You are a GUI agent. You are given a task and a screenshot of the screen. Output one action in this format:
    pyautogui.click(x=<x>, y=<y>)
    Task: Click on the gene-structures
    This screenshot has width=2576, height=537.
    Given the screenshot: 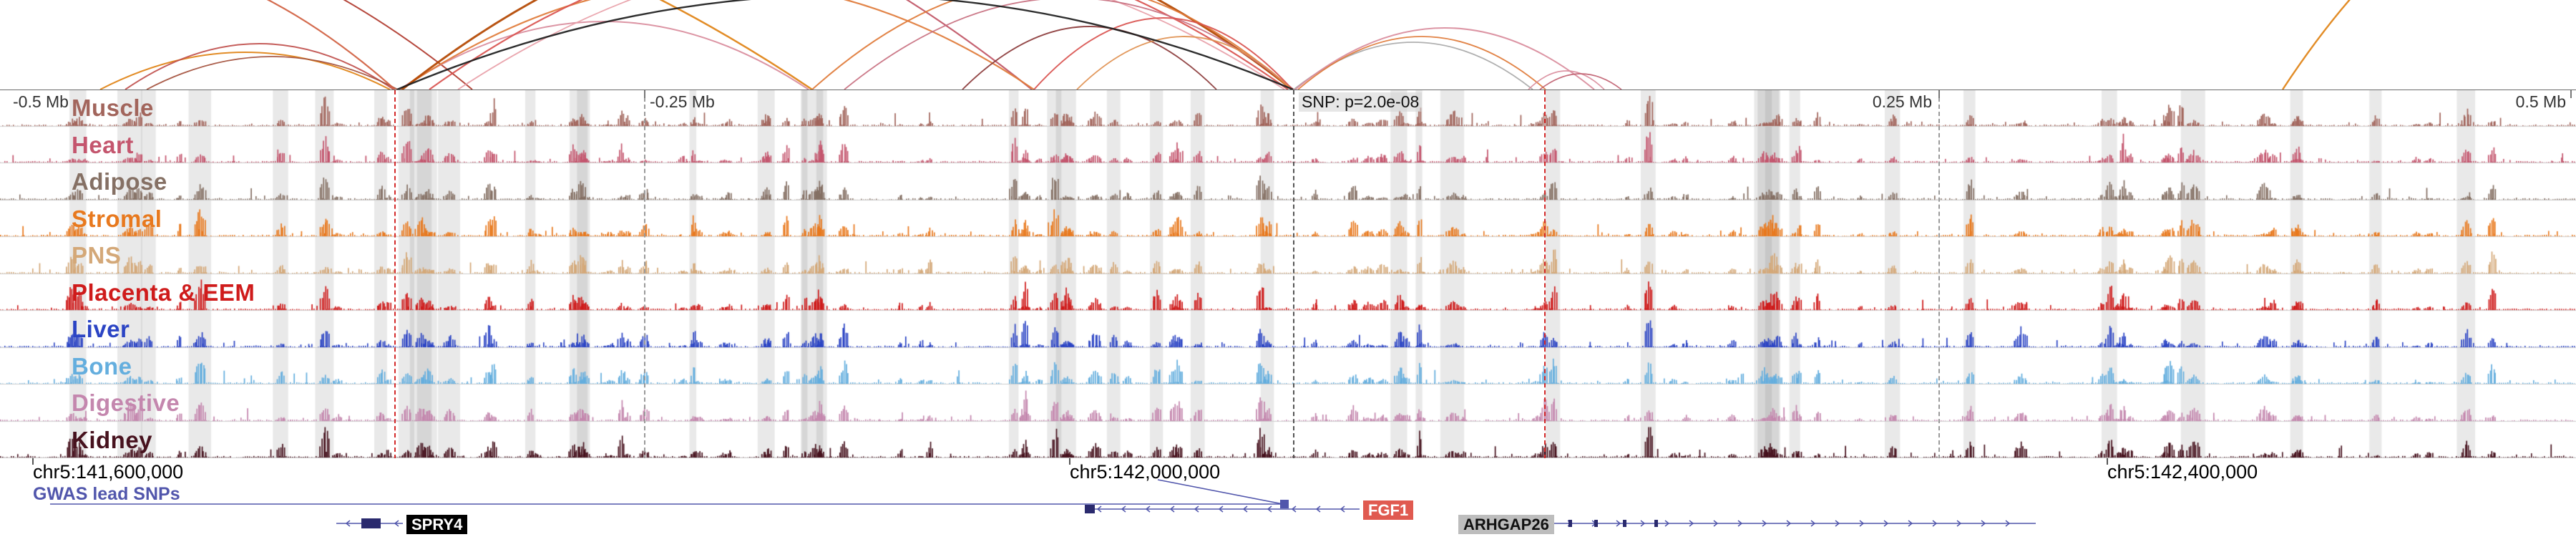 What is the action you would take?
    pyautogui.click(x=1070, y=493)
    